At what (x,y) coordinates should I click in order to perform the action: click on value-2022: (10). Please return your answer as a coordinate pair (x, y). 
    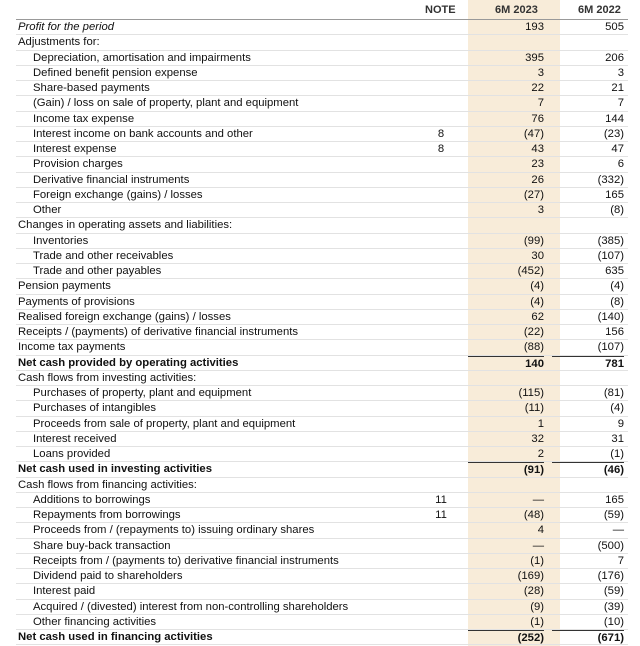
    Looking at the image, I should click on (613, 621).